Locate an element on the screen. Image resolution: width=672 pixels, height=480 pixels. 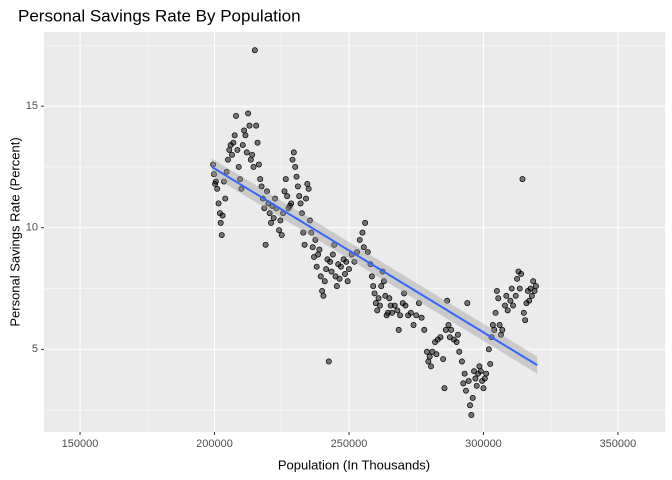
x-tick-label: 250000 is located at coordinates (349, 444).